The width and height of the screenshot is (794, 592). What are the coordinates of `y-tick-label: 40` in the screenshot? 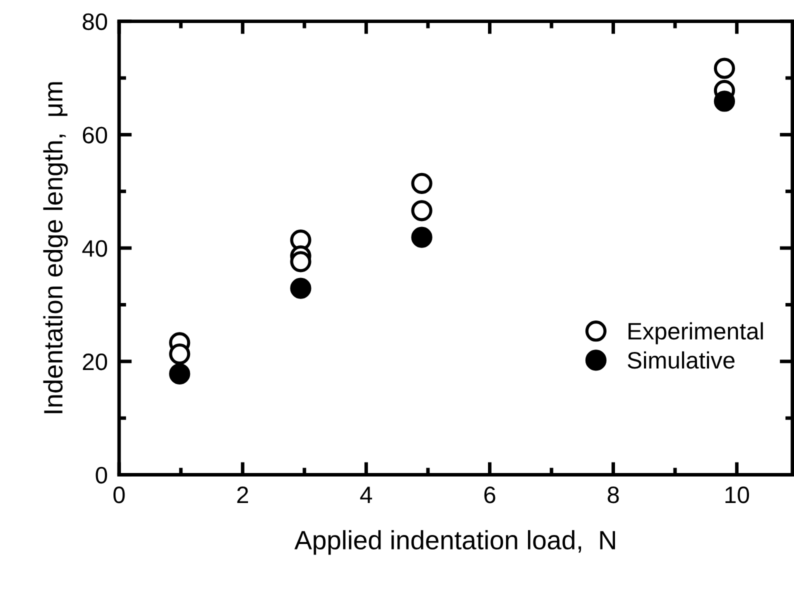 It's located at (95, 248).